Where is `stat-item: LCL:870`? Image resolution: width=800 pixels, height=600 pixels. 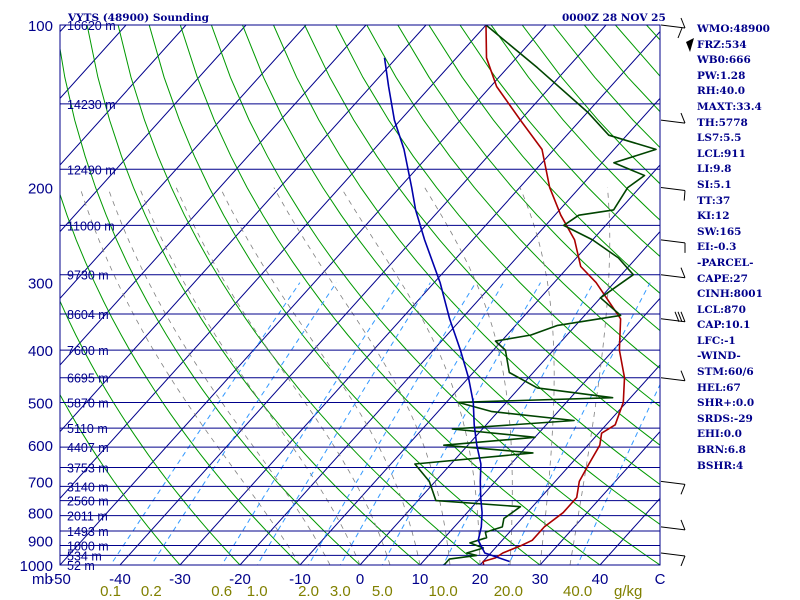
stat-item: LCL:870 is located at coordinates (721, 309).